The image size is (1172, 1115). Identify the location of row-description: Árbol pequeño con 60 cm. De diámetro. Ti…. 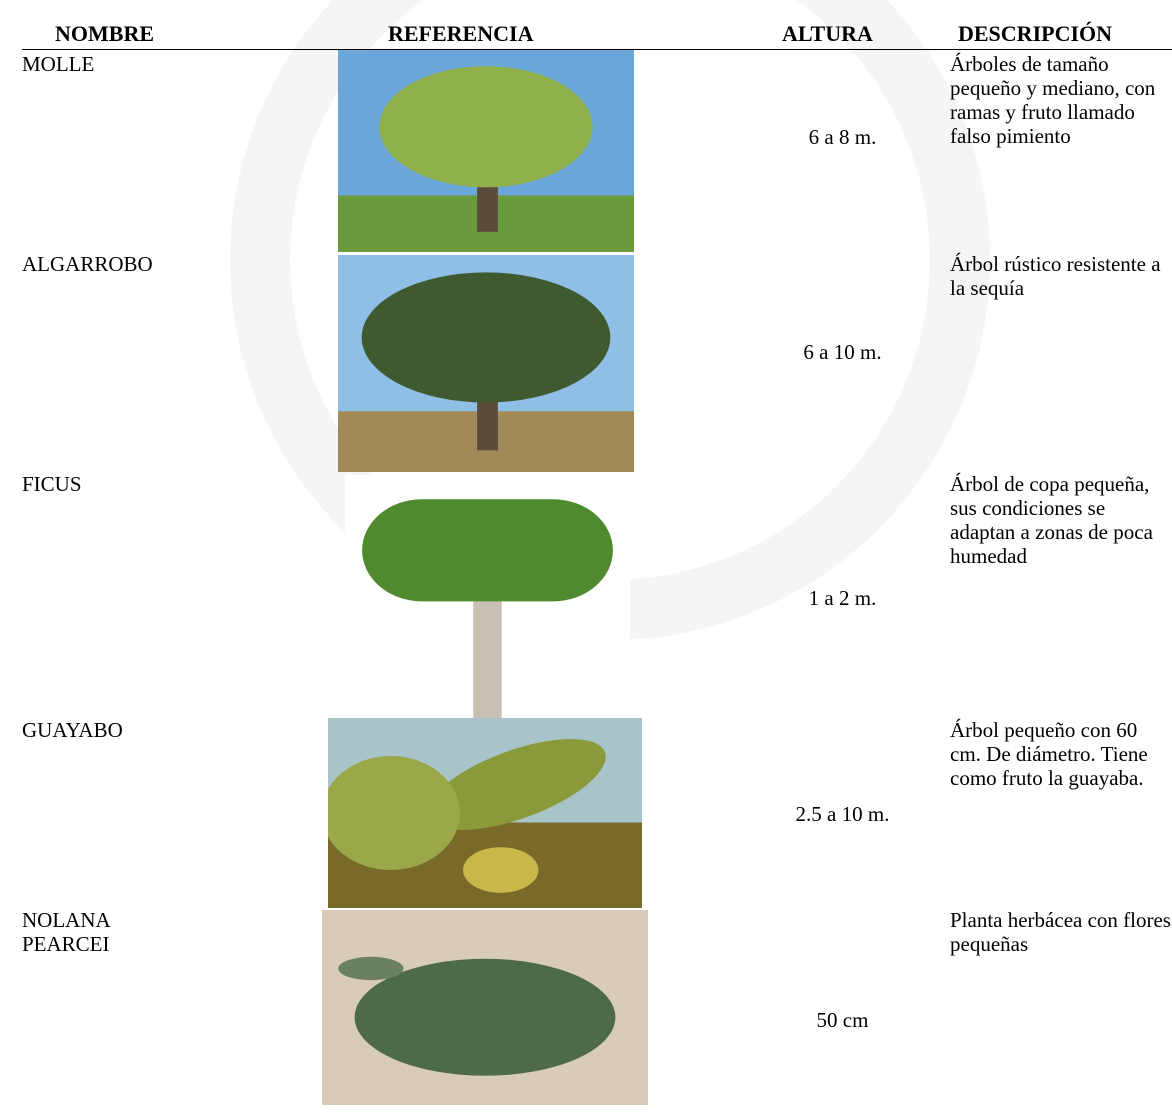
(1049, 754).